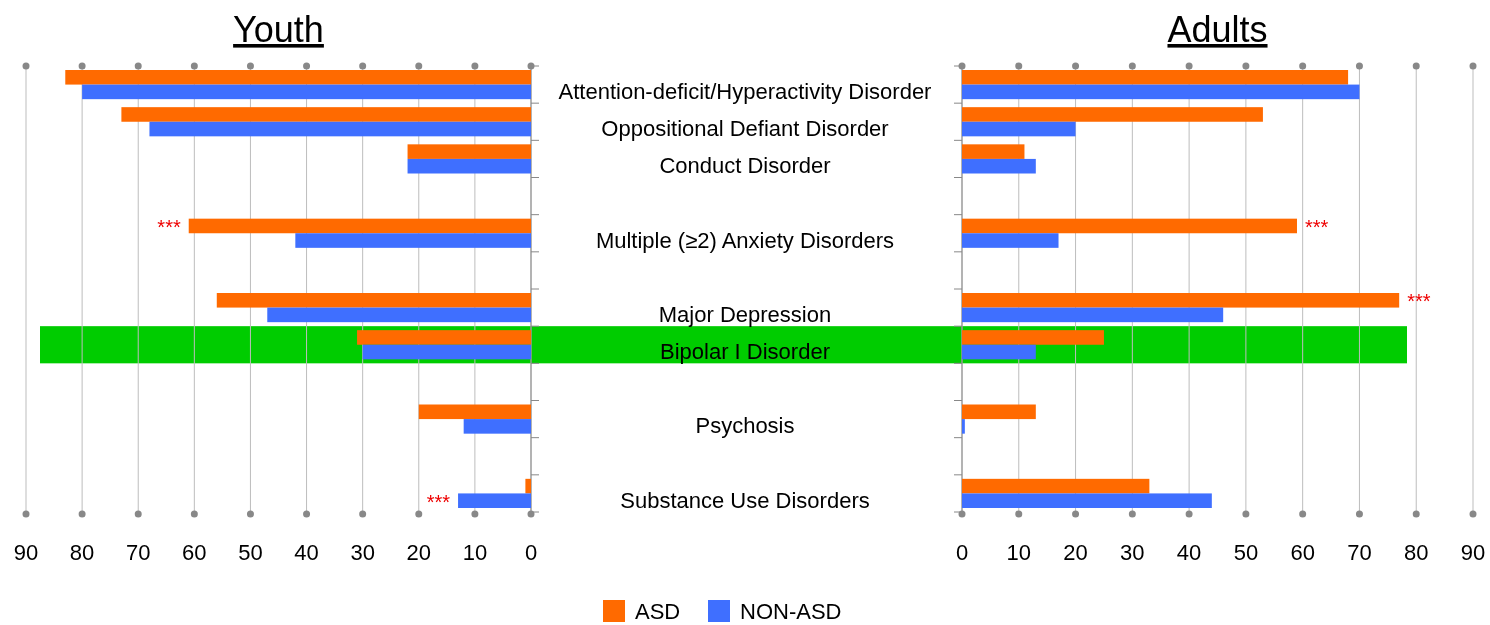 Image resolution: width=1490 pixels, height=625 pixels. I want to click on y-tick-label: Oppositional Defiant Disorder, so click(745, 129).